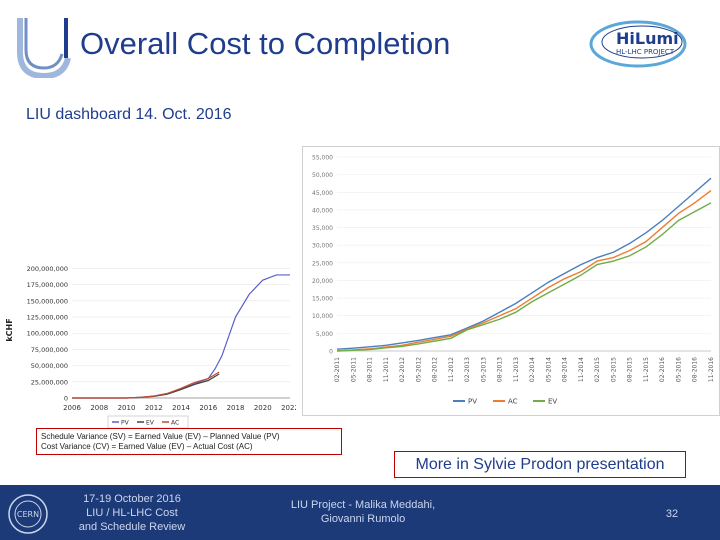 This screenshot has height=540, width=720. I want to click on y-tick-label: 35,000, so click(322, 228).